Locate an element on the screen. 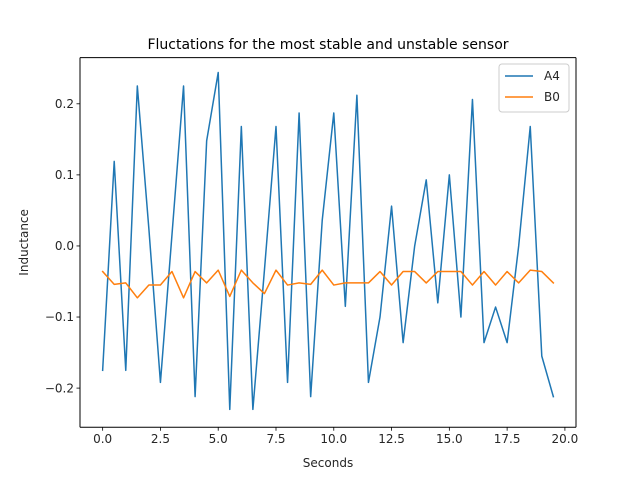 The image size is (640, 480). x-tick-label: 0.0 is located at coordinates (102, 439).